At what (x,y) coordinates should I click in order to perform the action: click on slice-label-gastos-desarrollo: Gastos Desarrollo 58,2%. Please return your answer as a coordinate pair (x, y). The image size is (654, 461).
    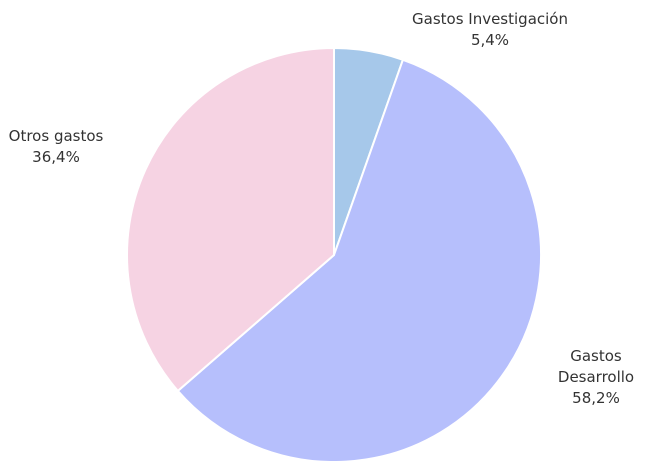
    Looking at the image, I should click on (596, 377).